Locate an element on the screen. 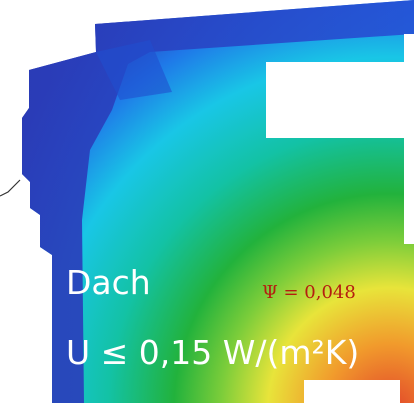 The height and width of the screenshot is (403, 414). roof-edge-detail is located at coordinates (134, 70).